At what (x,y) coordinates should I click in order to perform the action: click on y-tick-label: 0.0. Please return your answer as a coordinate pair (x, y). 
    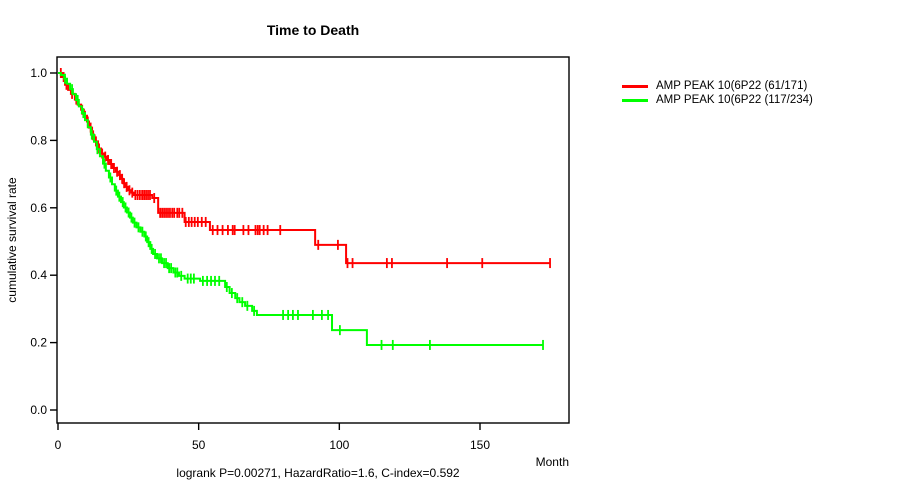
    Looking at the image, I should click on (38, 410).